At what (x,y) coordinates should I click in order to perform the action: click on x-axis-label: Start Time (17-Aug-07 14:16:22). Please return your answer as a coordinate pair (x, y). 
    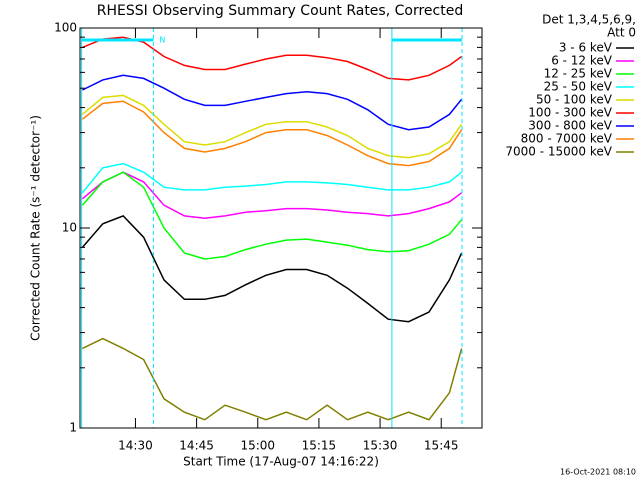
    Looking at the image, I should click on (281, 462).